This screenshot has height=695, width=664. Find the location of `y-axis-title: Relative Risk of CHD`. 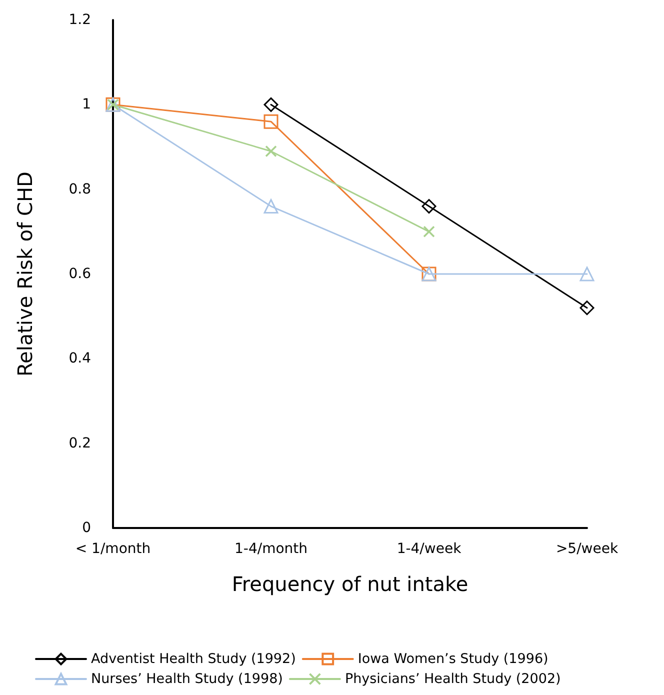

y-axis-title: Relative Risk of CHD is located at coordinates (25, 274).